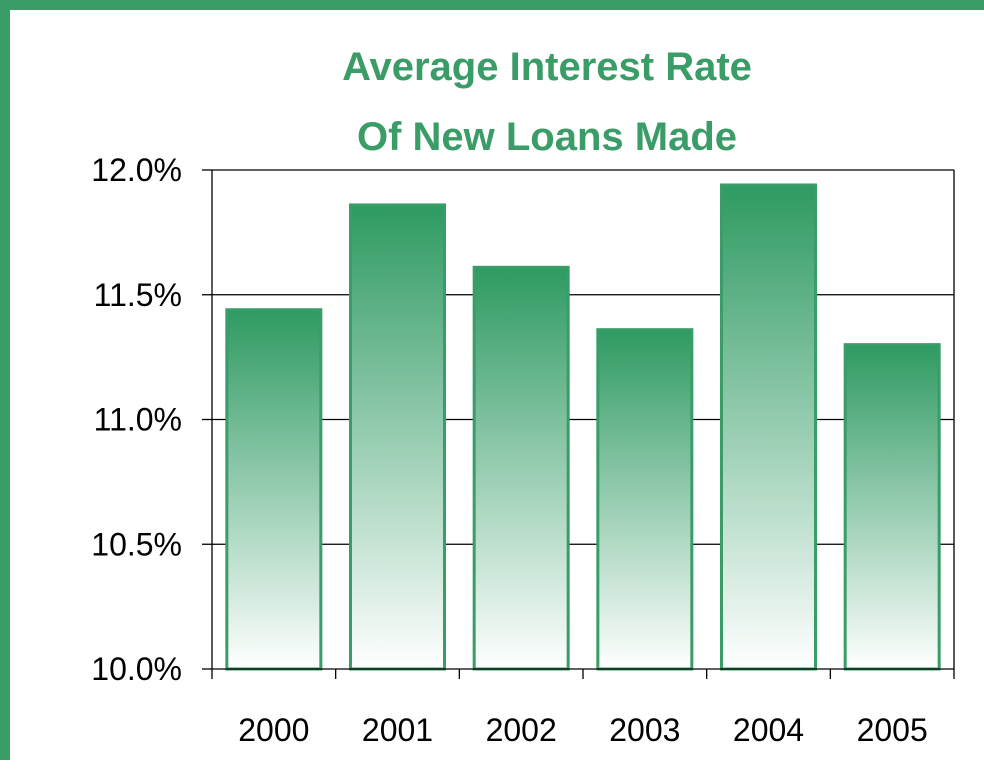 The height and width of the screenshot is (770, 984). What do you see at coordinates (892, 730) in the screenshot?
I see `x-tick-label: 2005` at bounding box center [892, 730].